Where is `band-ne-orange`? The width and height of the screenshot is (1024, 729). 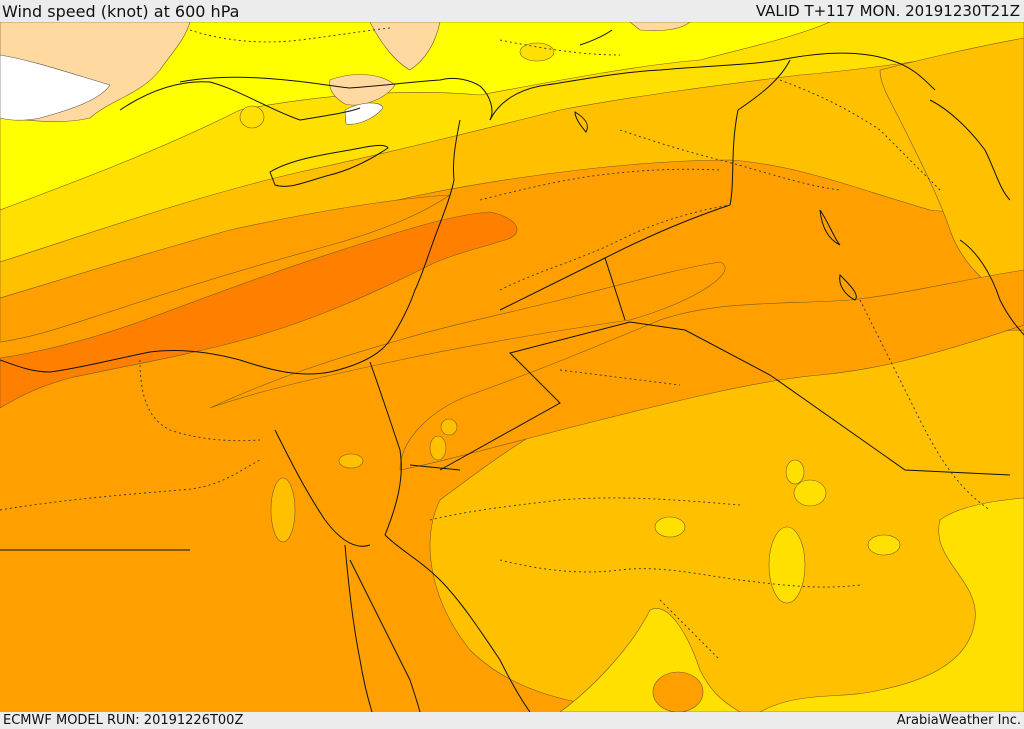 band-ne-orange is located at coordinates (951, 169).